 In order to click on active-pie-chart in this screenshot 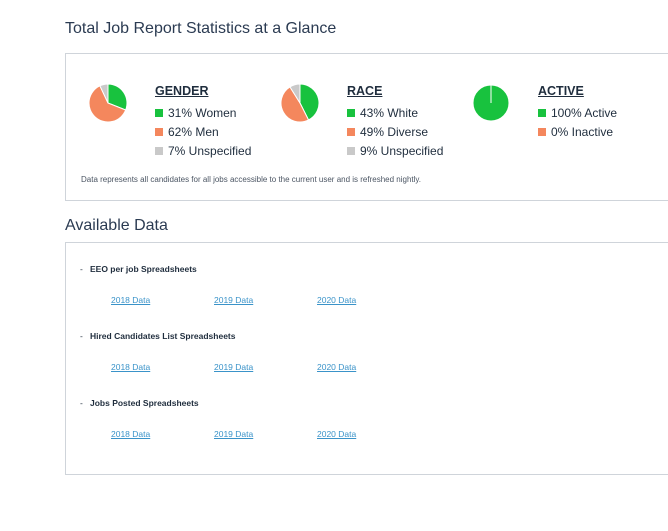, I will do `click(491, 103)`.